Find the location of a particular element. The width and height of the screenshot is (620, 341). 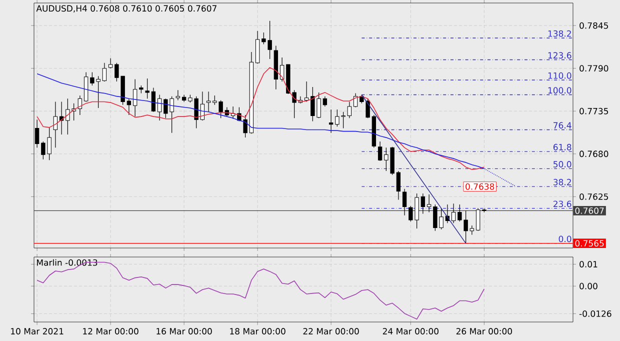

ref-line-label: 0.7565 is located at coordinates (589, 243).